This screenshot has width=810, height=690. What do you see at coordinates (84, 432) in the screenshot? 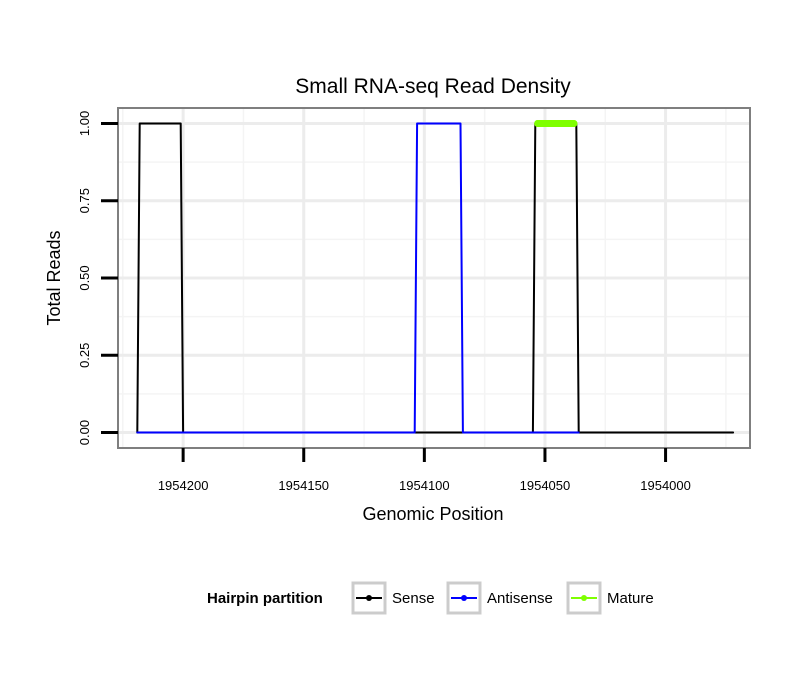
I see `y-tick-label: 0.00` at bounding box center [84, 432].